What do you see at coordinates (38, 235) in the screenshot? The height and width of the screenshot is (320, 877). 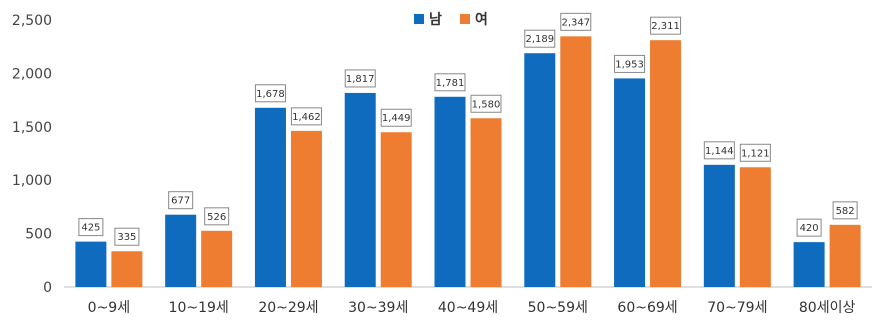 I see `y-tick-label: 500` at bounding box center [38, 235].